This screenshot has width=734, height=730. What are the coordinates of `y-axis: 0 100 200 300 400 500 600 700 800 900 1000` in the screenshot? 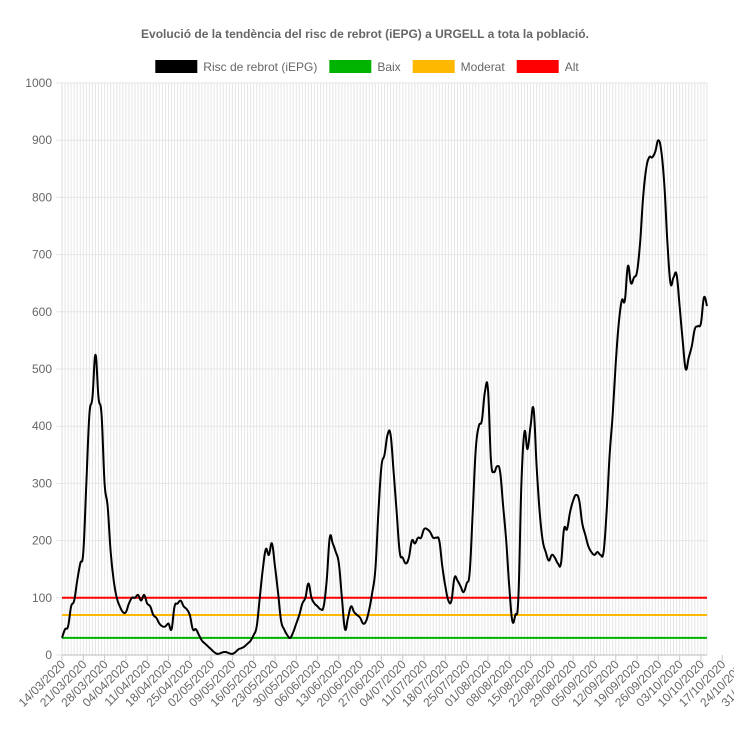 It's located at (38, 369).